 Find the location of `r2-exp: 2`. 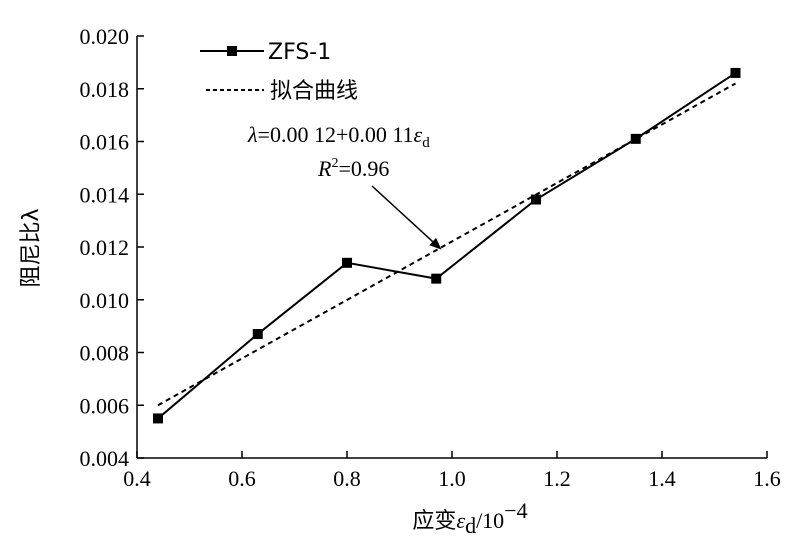

r2-exp: 2 is located at coordinates (334, 163).